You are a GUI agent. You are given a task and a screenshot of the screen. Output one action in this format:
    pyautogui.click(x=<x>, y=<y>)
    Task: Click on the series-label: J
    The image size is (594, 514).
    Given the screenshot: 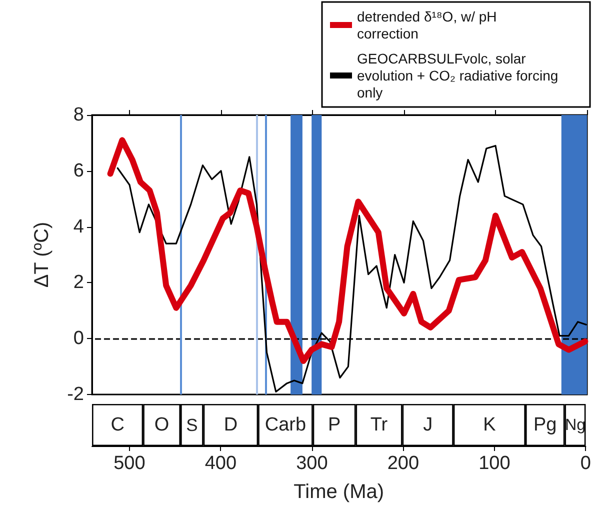 What is the action you would take?
    pyautogui.click(x=428, y=425)
    